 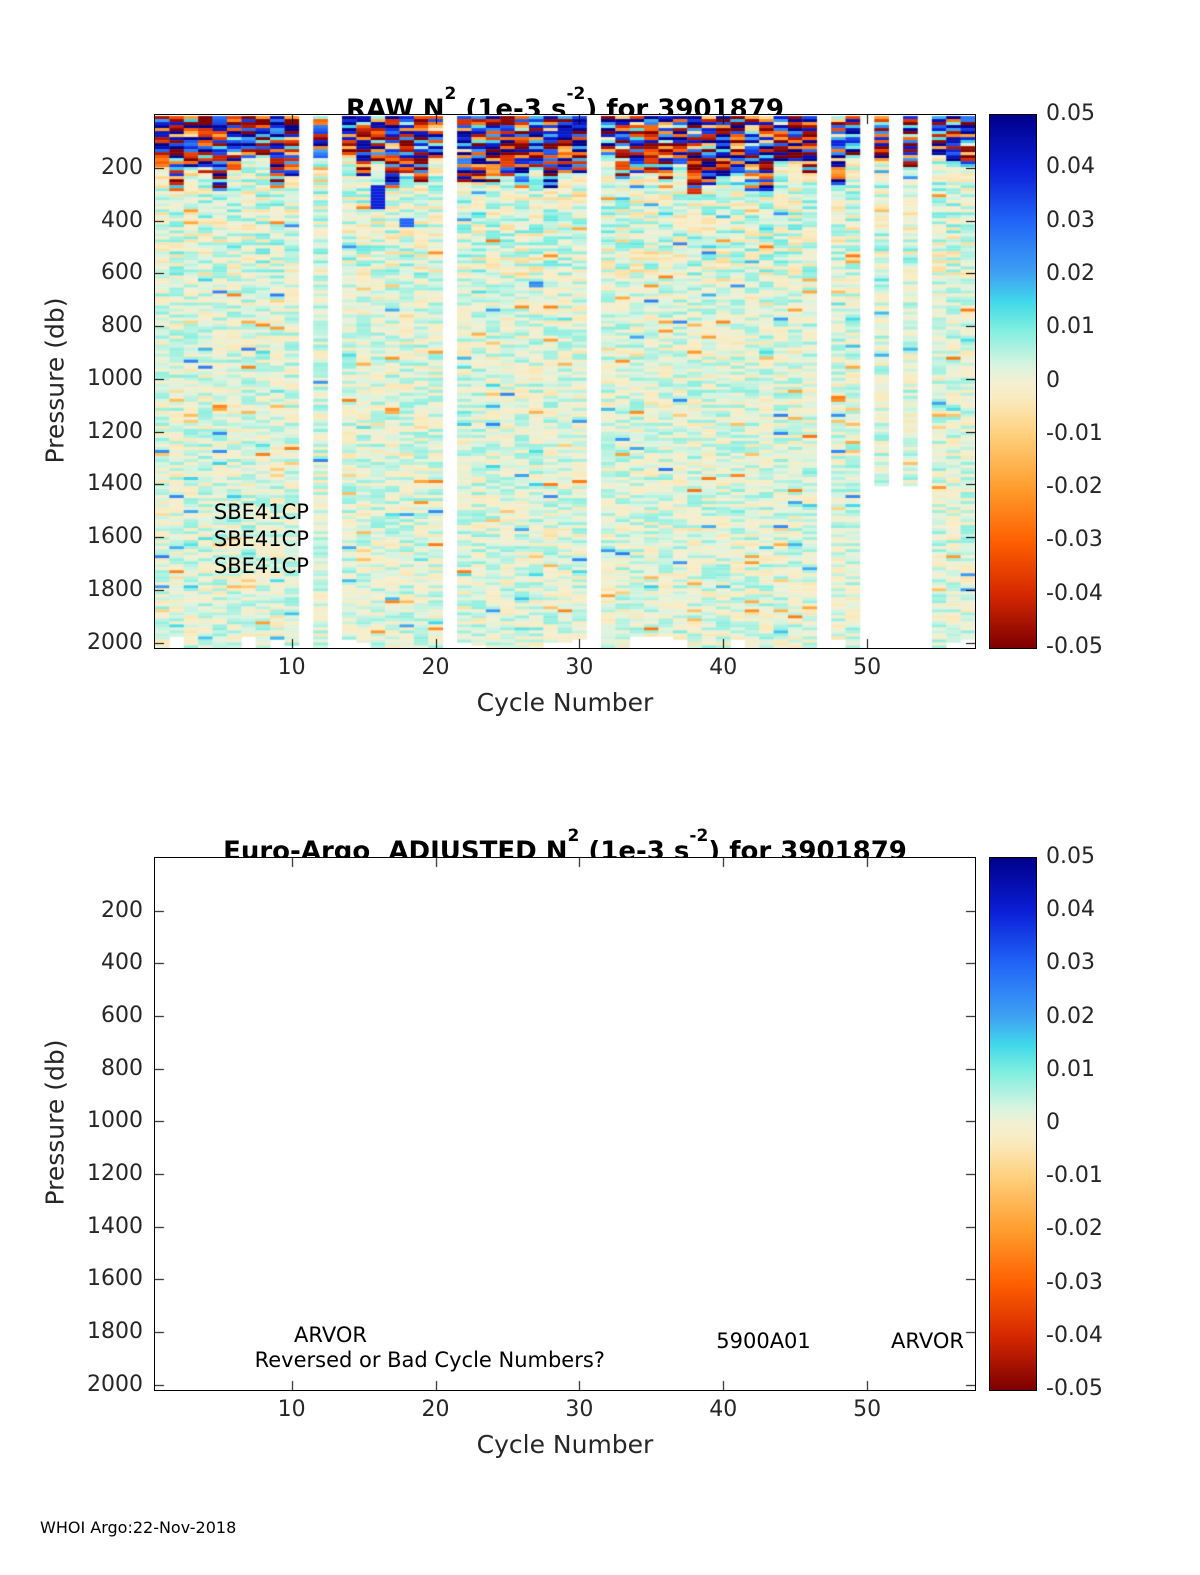 I want to click on adjusted-colorbar-canvas, so click(x=1013, y=1124).